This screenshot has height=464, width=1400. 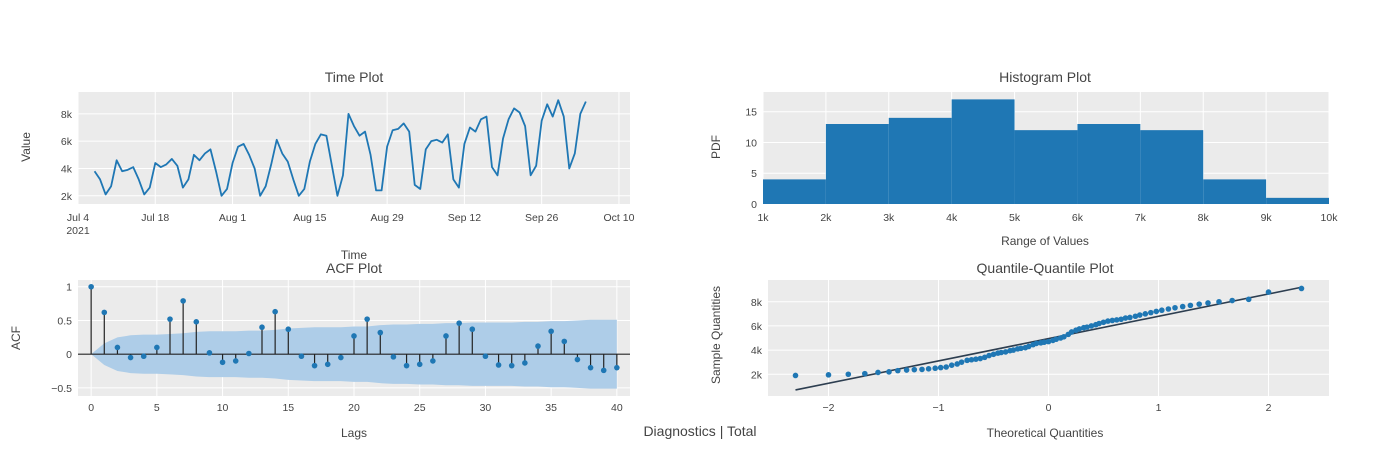 What do you see at coordinates (1049, 408) in the screenshot?
I see `qq-x-tick-label: 0` at bounding box center [1049, 408].